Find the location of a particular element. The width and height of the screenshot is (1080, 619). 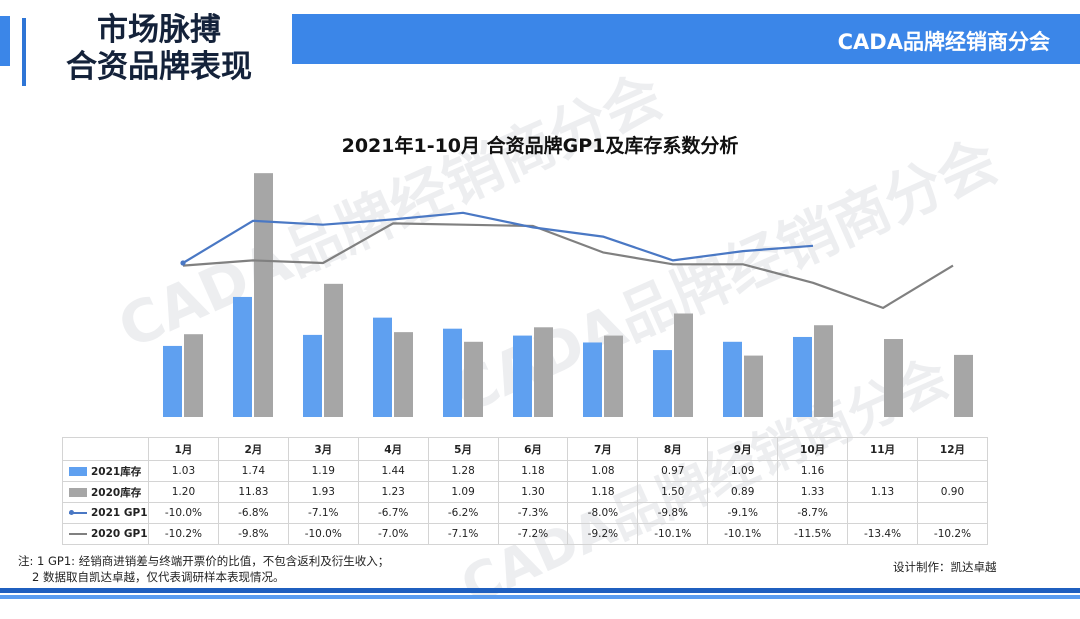

data-label: 1.08 is located at coordinates (603, 471).